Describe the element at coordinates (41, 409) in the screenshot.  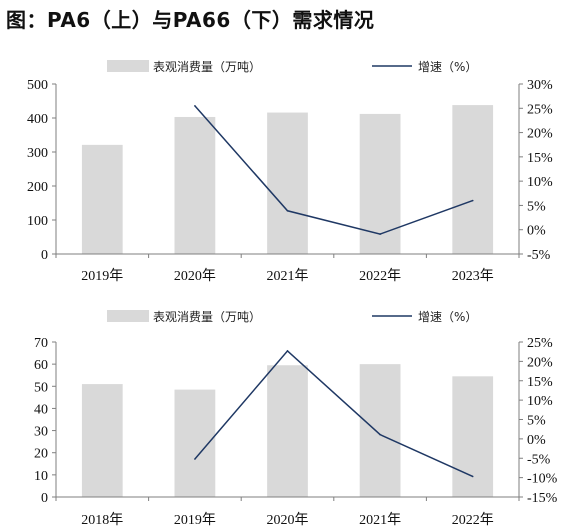
I see `left-tick-label: 40` at that location.